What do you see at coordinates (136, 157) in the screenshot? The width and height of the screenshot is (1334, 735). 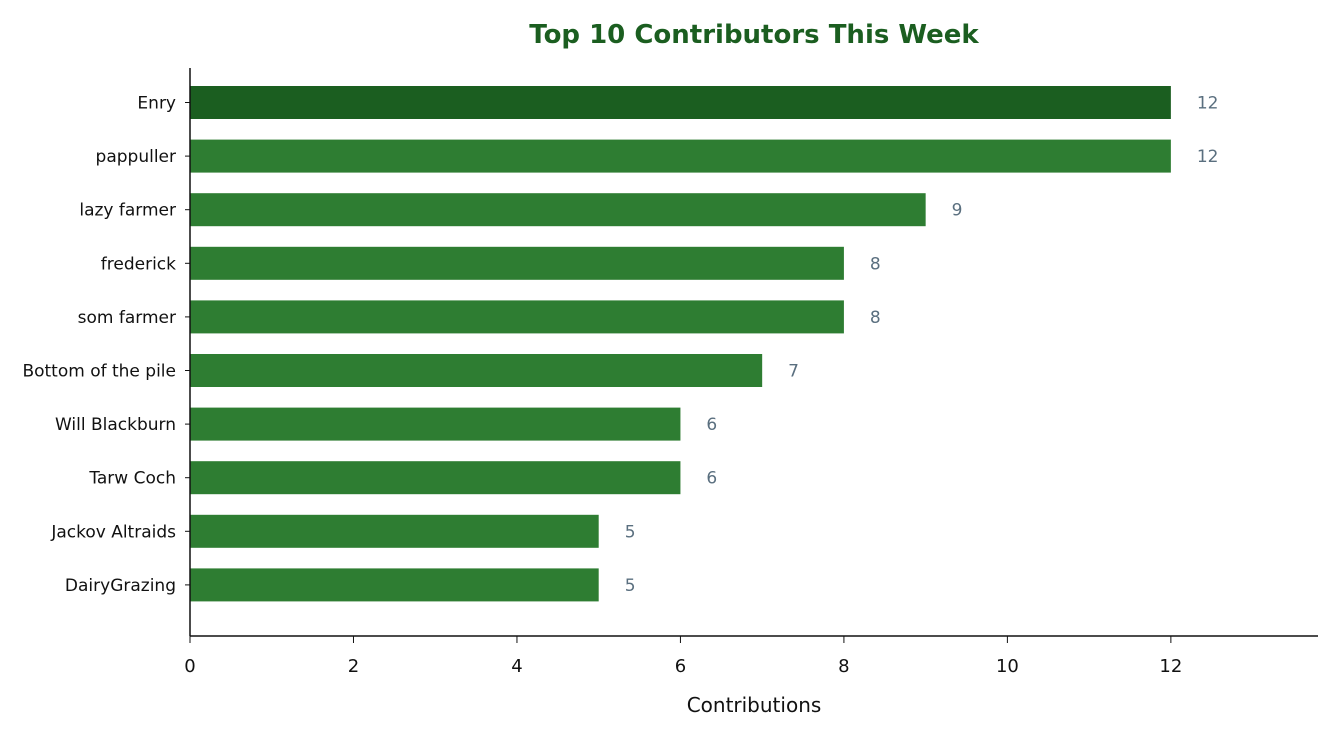 I see `category-label: pappuller` at bounding box center [136, 157].